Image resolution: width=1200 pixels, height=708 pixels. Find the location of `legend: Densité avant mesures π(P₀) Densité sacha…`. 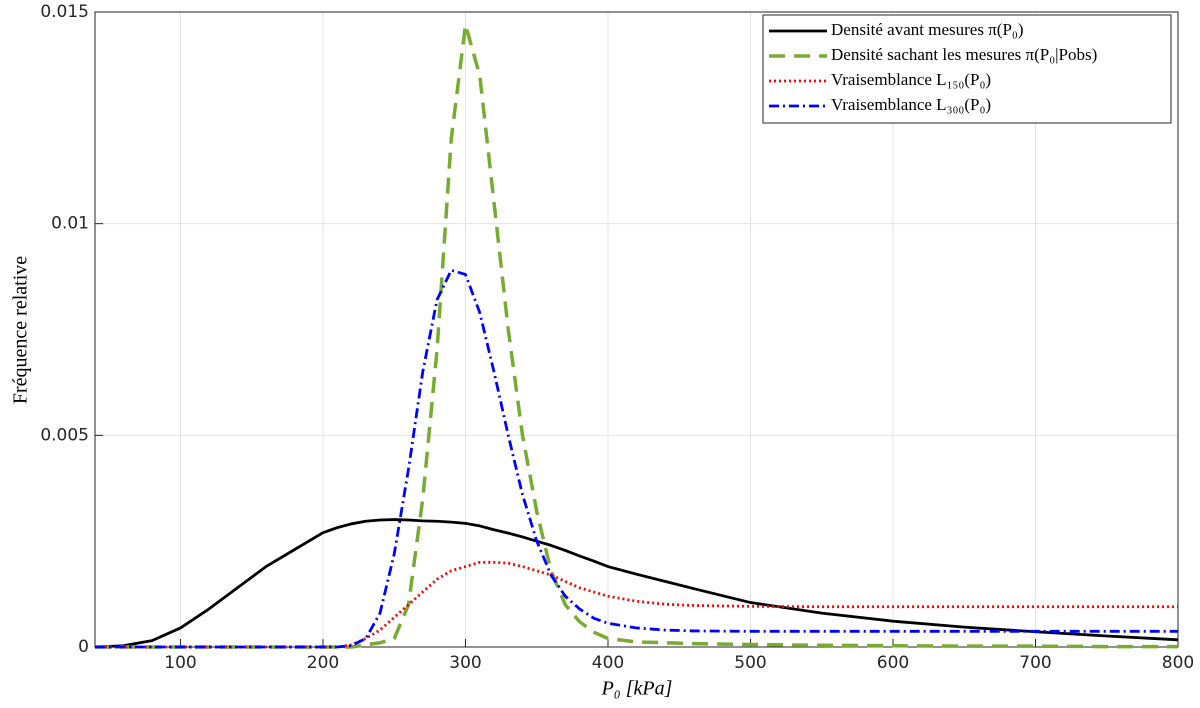

legend: Densité avant mesures π(P₀) Densité sacha… is located at coordinates (967, 69).